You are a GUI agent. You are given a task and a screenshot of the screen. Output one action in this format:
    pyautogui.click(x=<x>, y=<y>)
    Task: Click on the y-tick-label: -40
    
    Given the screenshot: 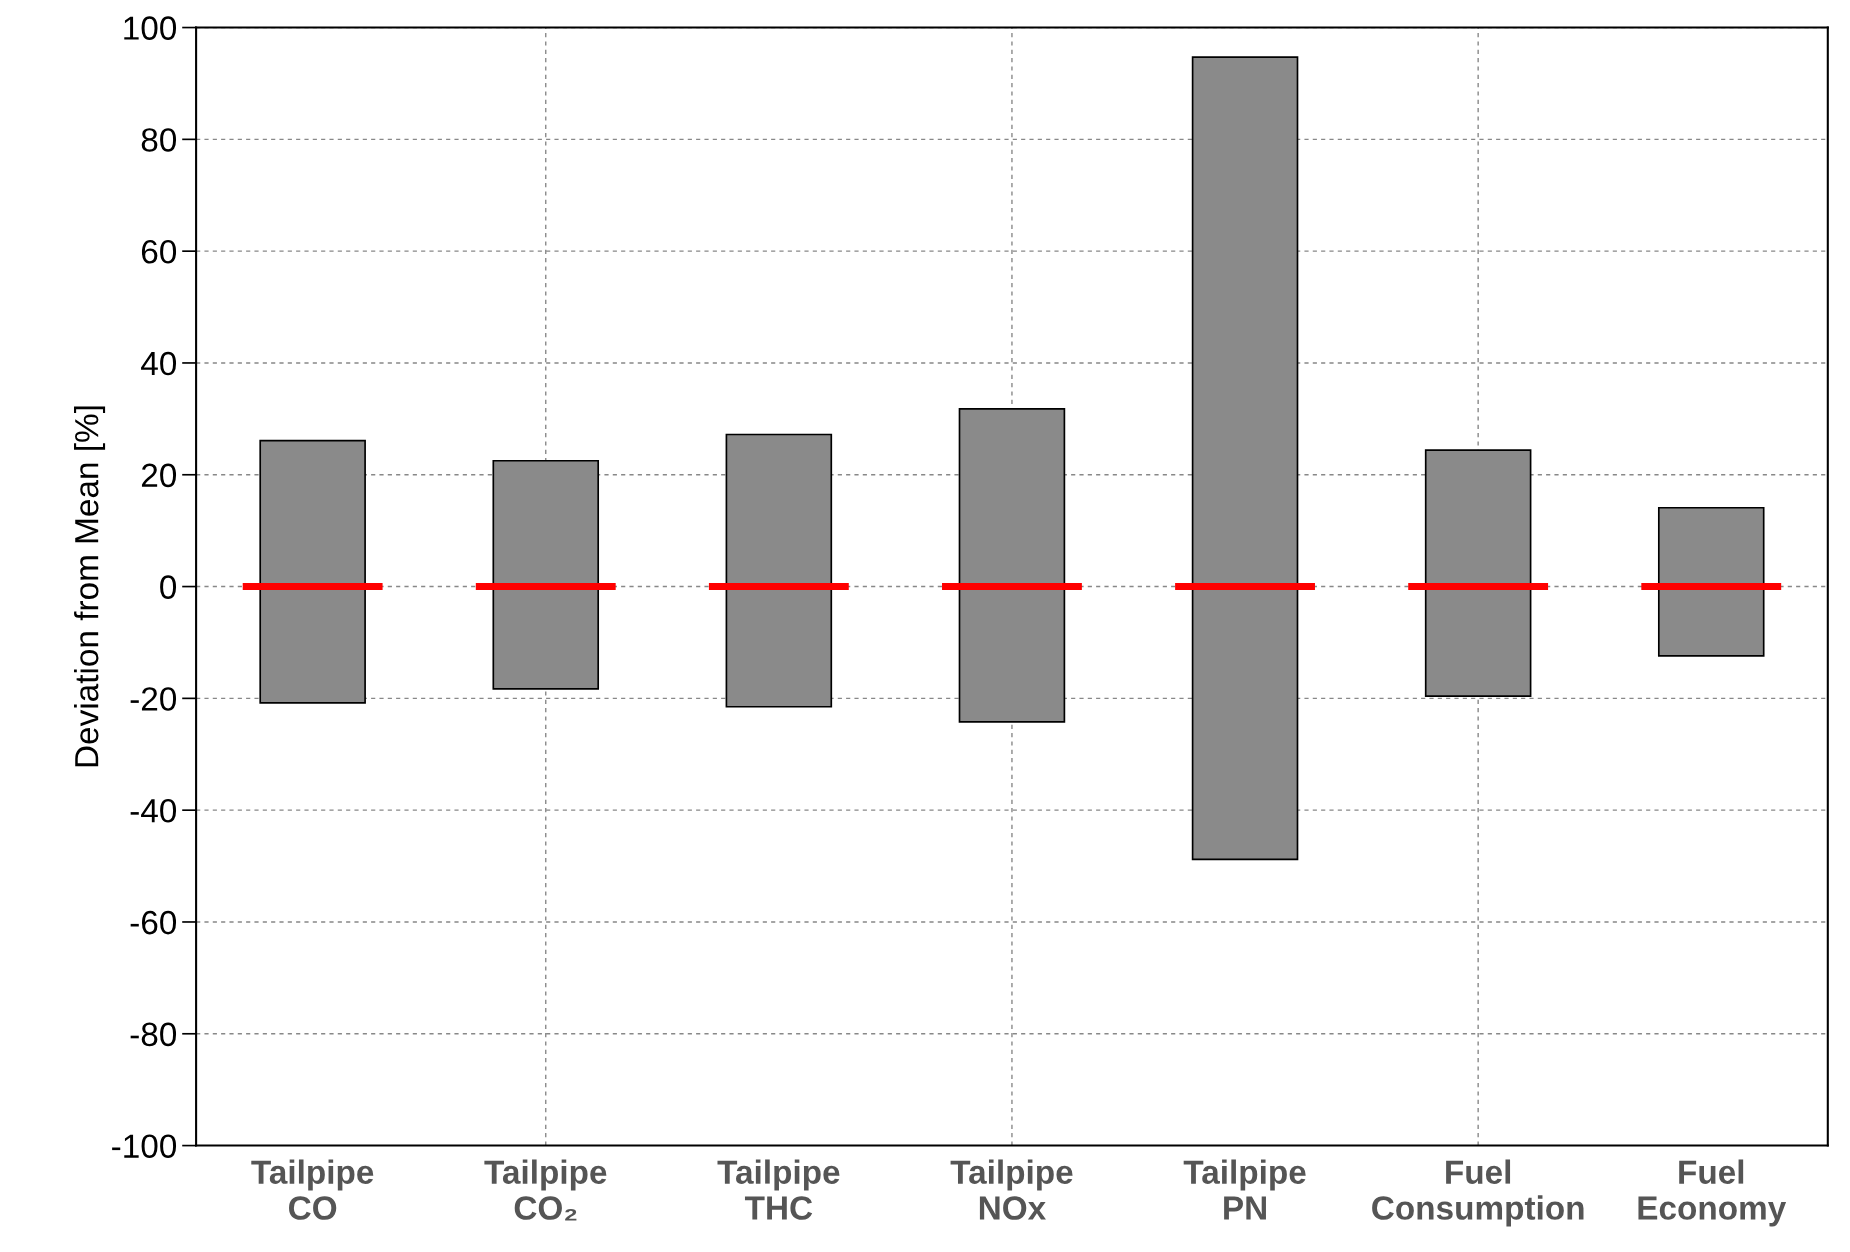 What is the action you would take?
    pyautogui.click(x=153, y=810)
    